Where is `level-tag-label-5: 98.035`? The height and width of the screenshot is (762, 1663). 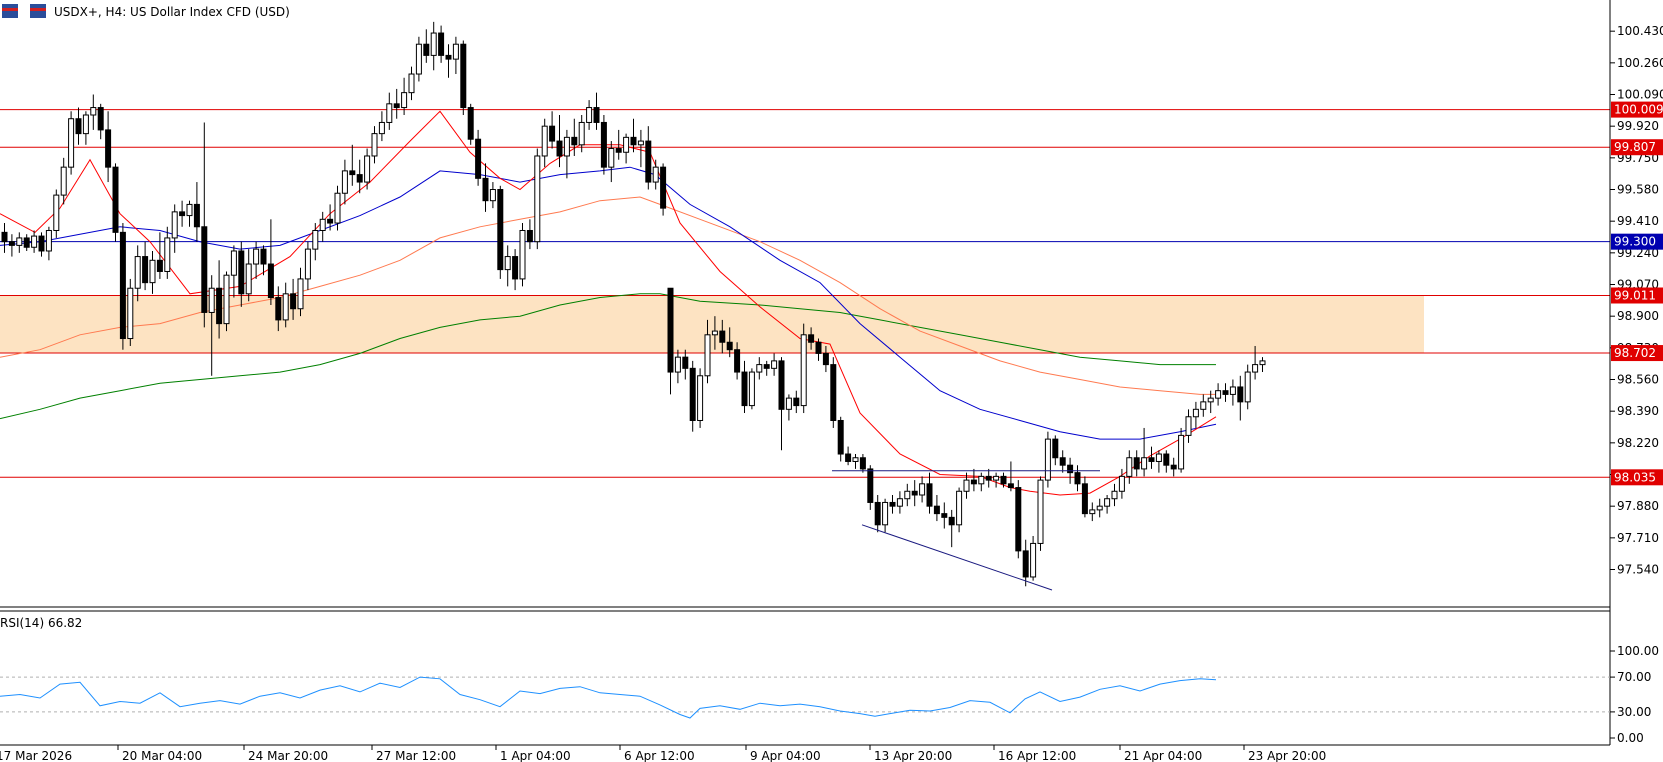
level-tag-label-5: 98.035 is located at coordinates (1635, 477).